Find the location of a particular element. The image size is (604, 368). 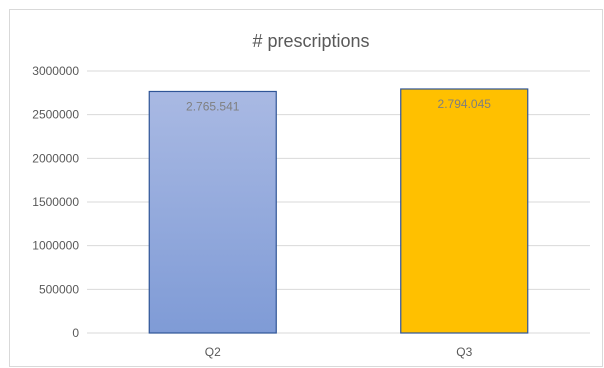

x-axis: Q2 Q3 is located at coordinates (339, 352).